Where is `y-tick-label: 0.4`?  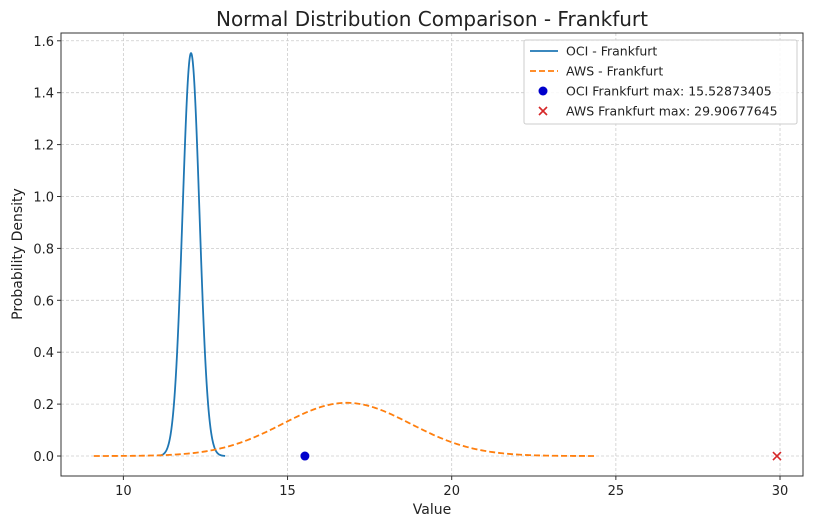 y-tick-label: 0.4 is located at coordinates (43, 353).